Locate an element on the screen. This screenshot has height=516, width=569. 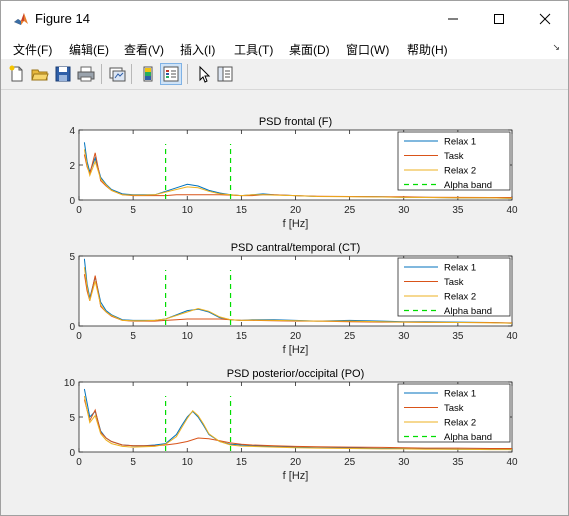
y-tick-label: 4 is located at coordinates (72, 131).